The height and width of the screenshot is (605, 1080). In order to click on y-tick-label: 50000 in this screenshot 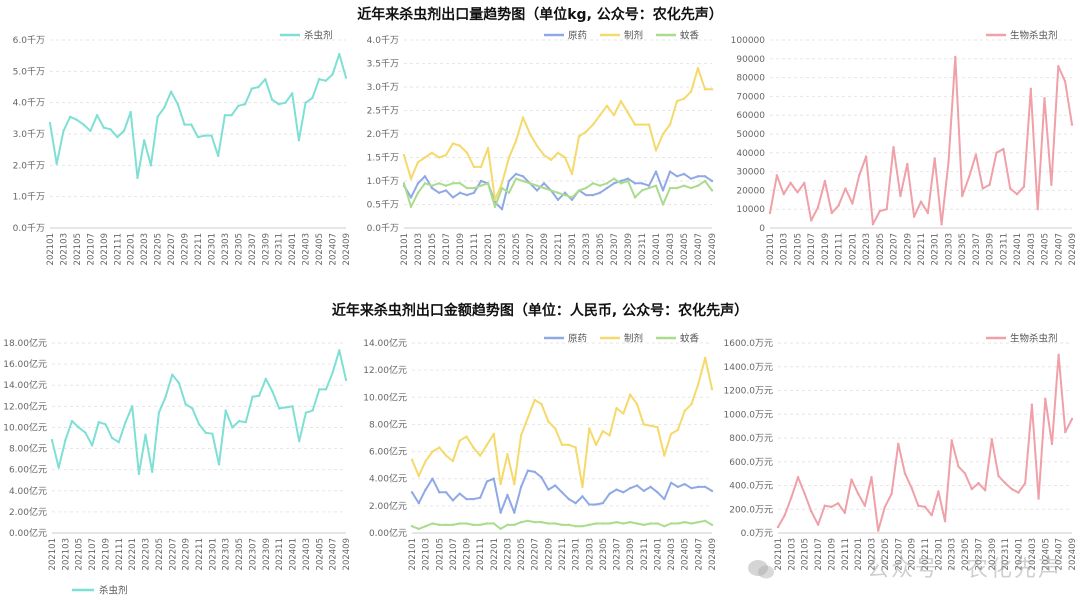, I will do `click(750, 135)`.